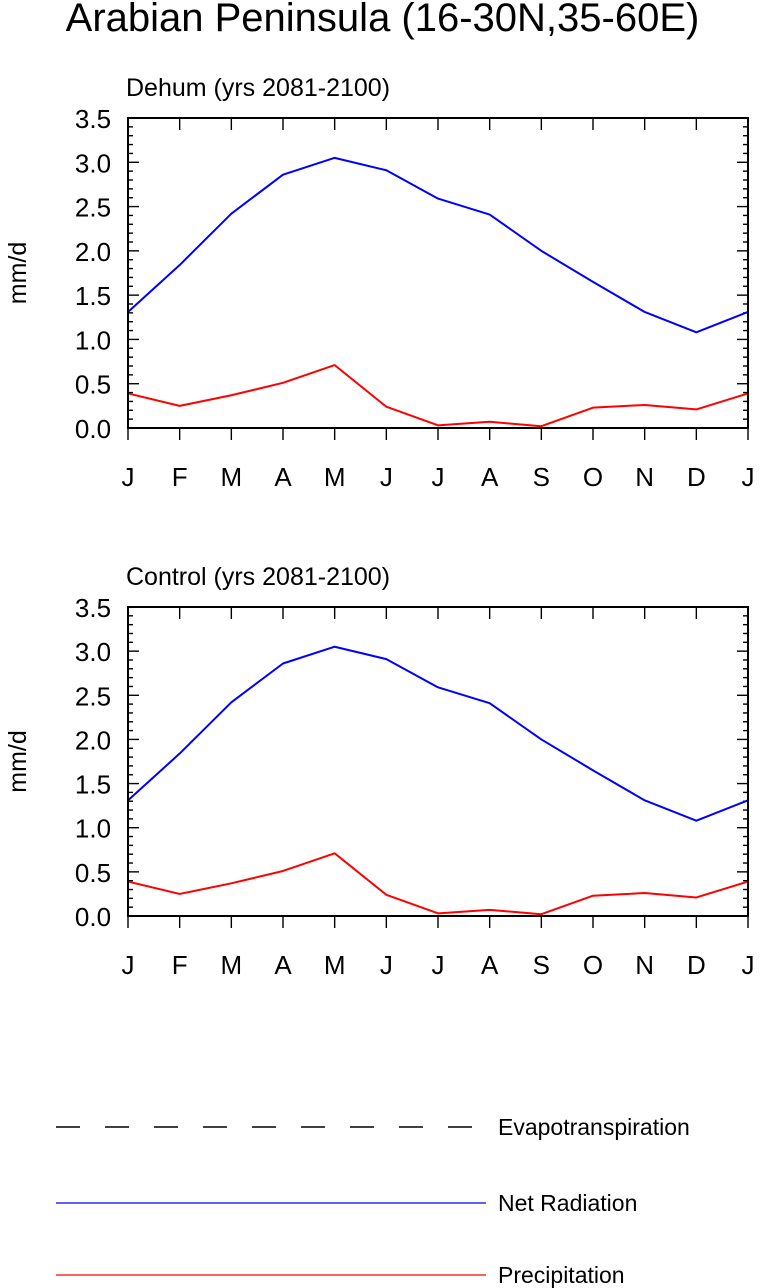 This screenshot has width=765, height=1288. What do you see at coordinates (382, 20) in the screenshot?
I see `figure-title: Arabian Peninsula (16-30N,35-60E)` at bounding box center [382, 20].